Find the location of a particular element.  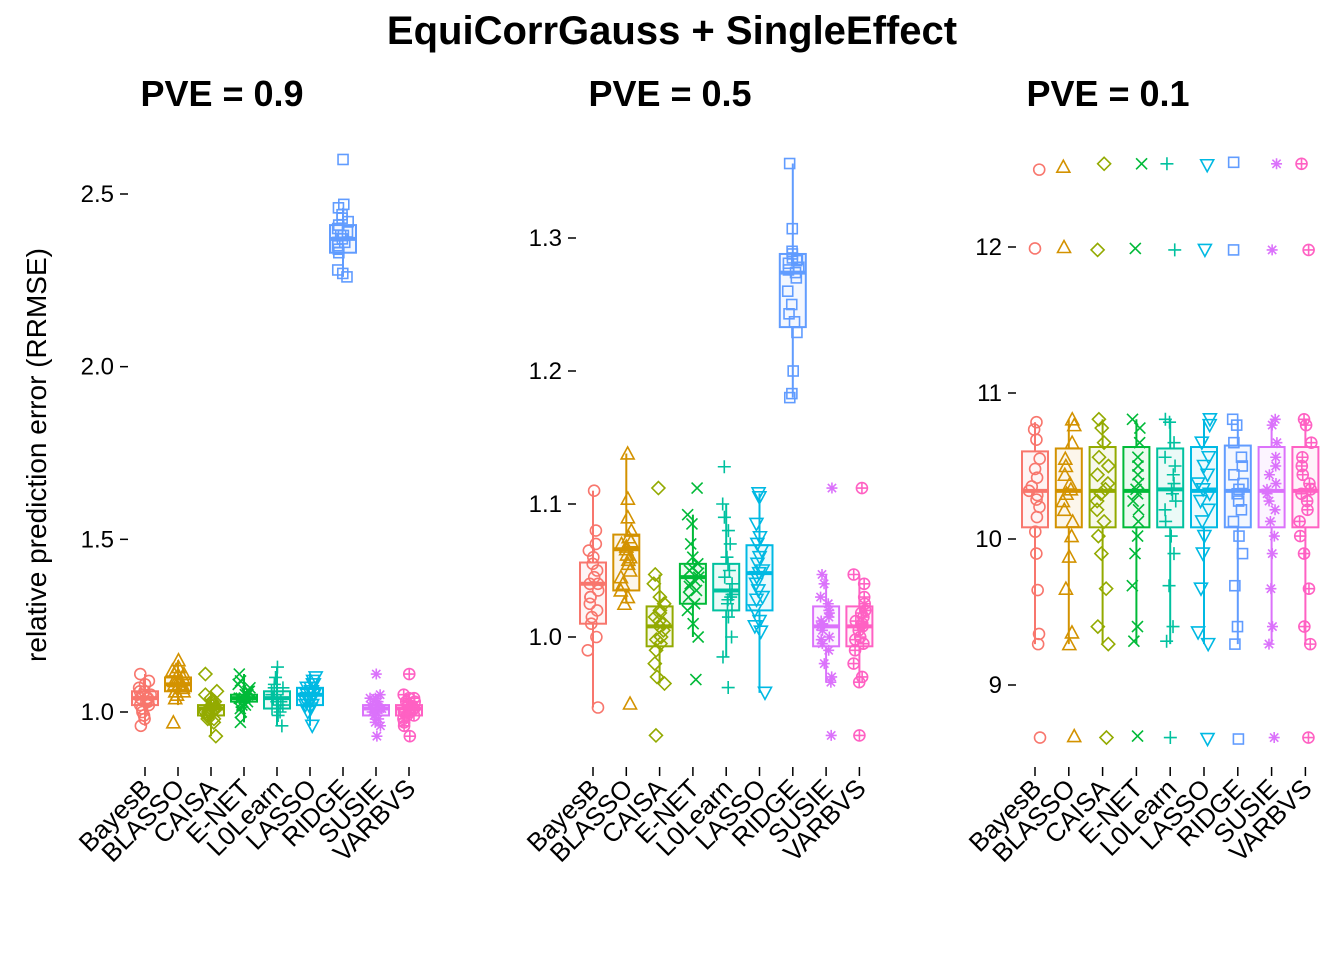

box-iqr is located at coordinates (1136, 487).